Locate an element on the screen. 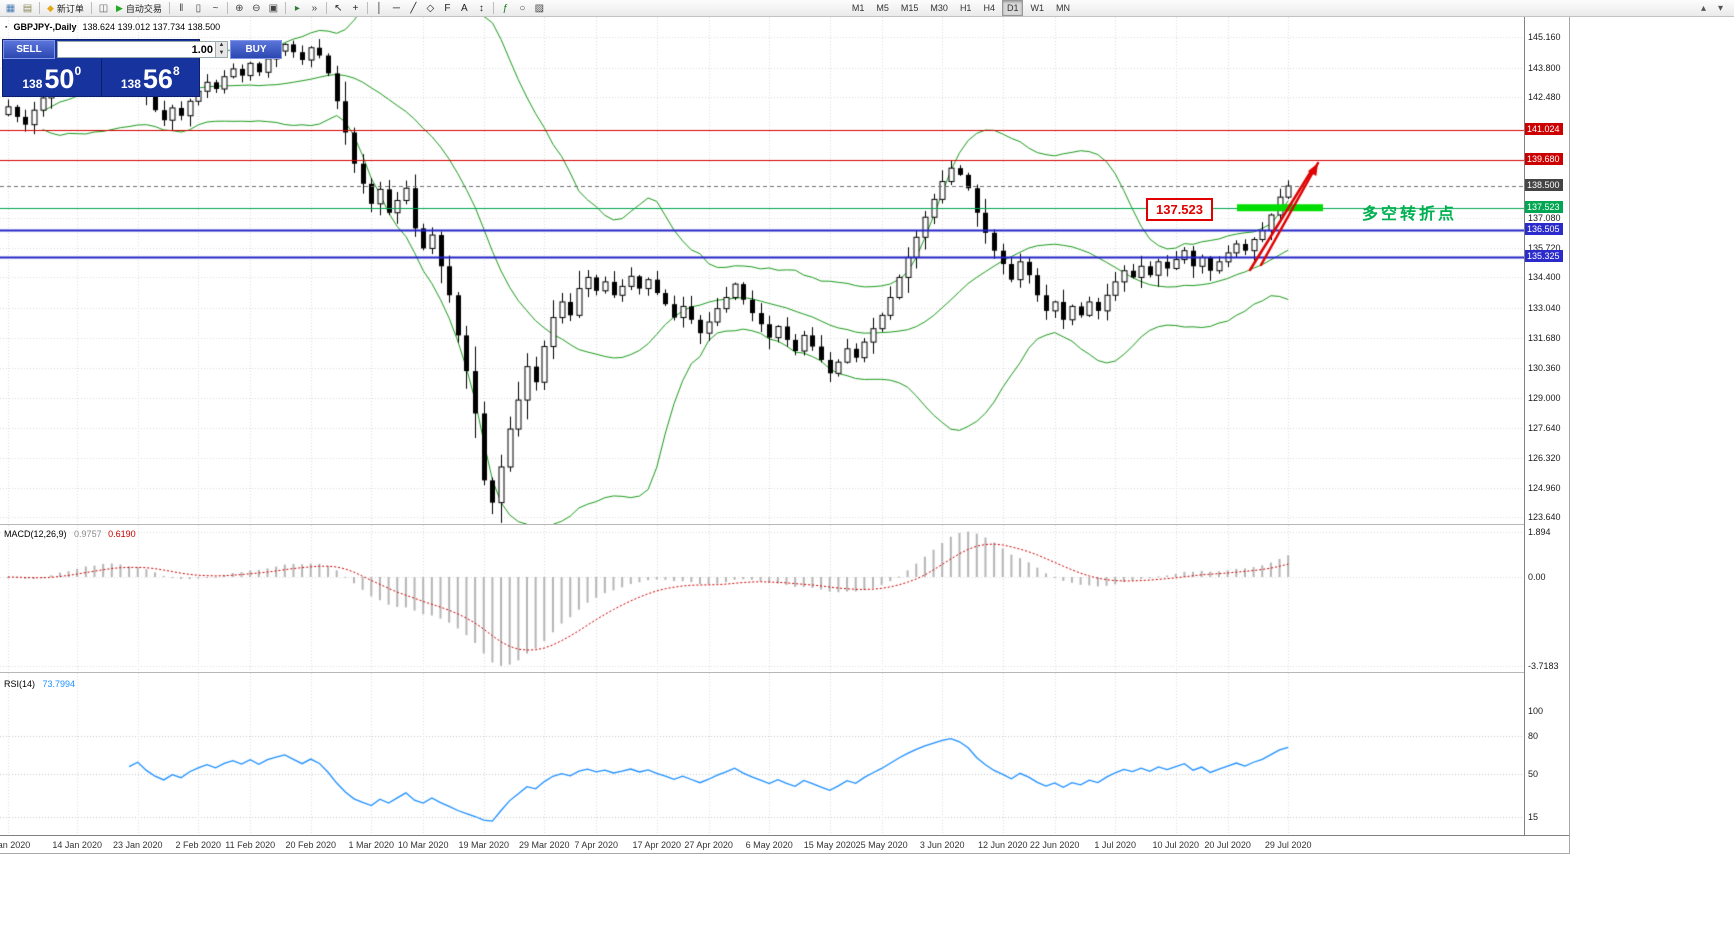 This screenshot has width=1734, height=940. new-order-button: ◆ 新订单 is located at coordinates (65, 8).